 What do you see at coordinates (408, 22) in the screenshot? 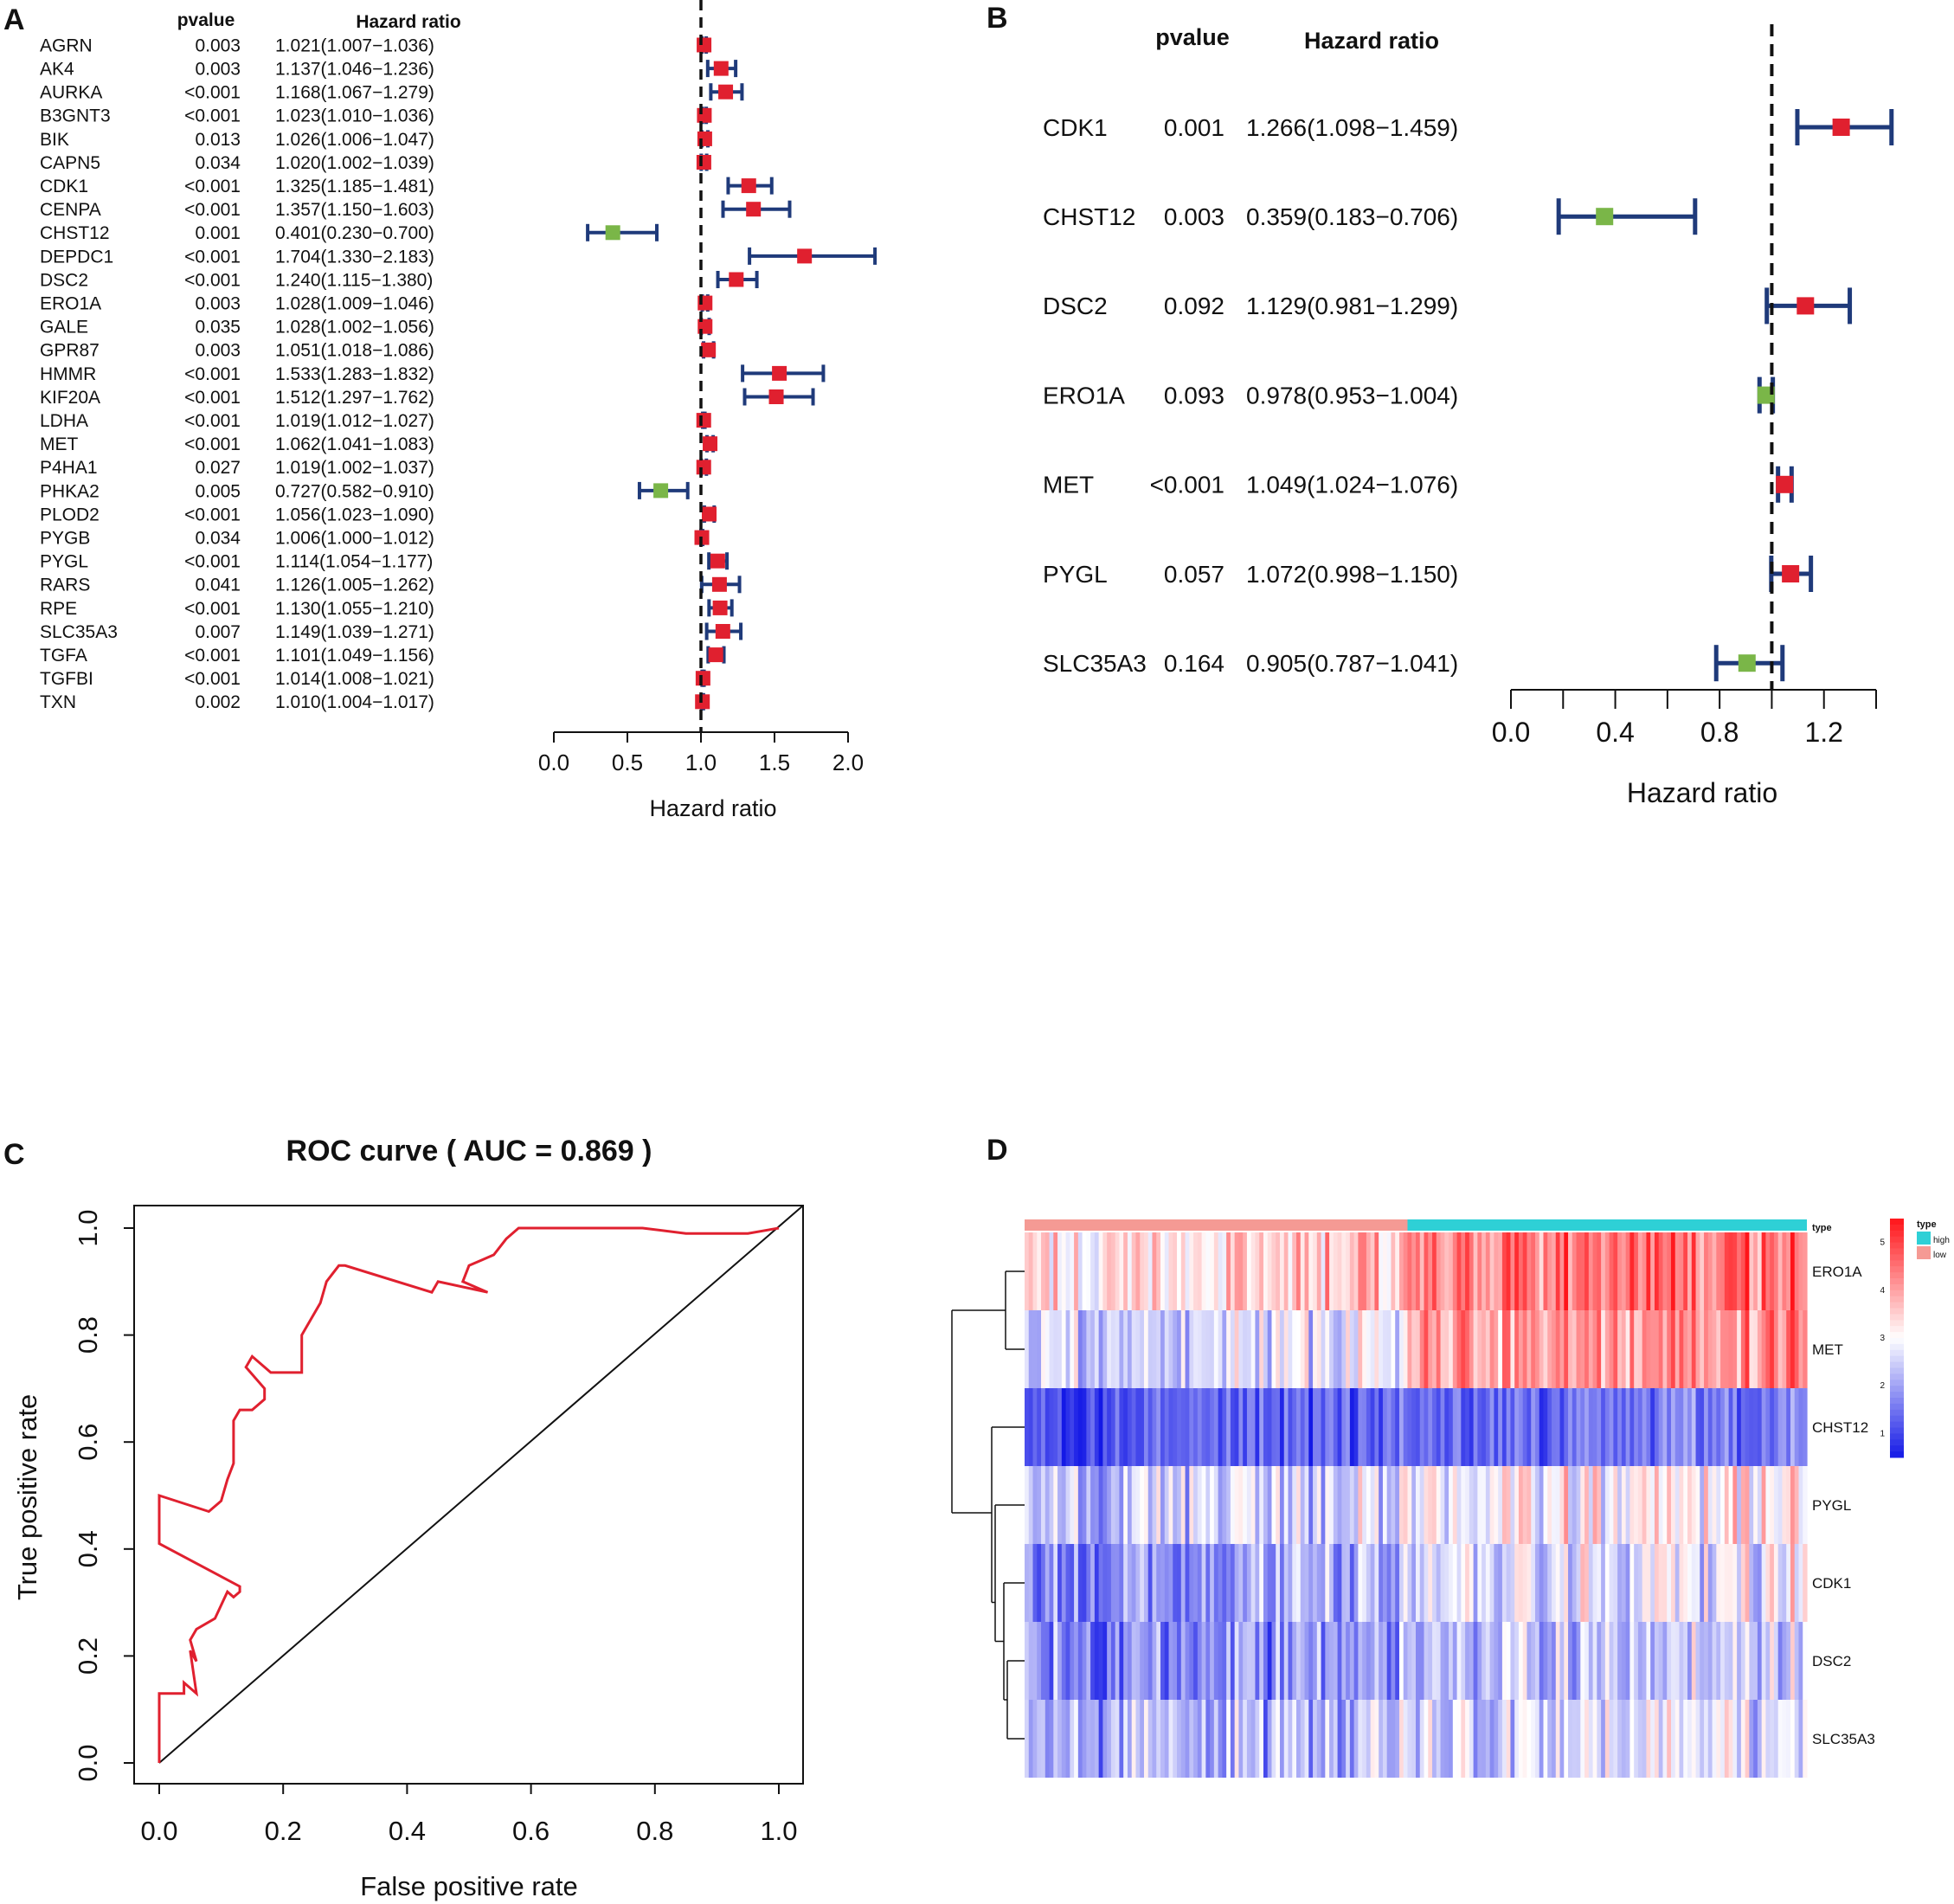
I see `hr-header: Hazard ratio` at bounding box center [408, 22].